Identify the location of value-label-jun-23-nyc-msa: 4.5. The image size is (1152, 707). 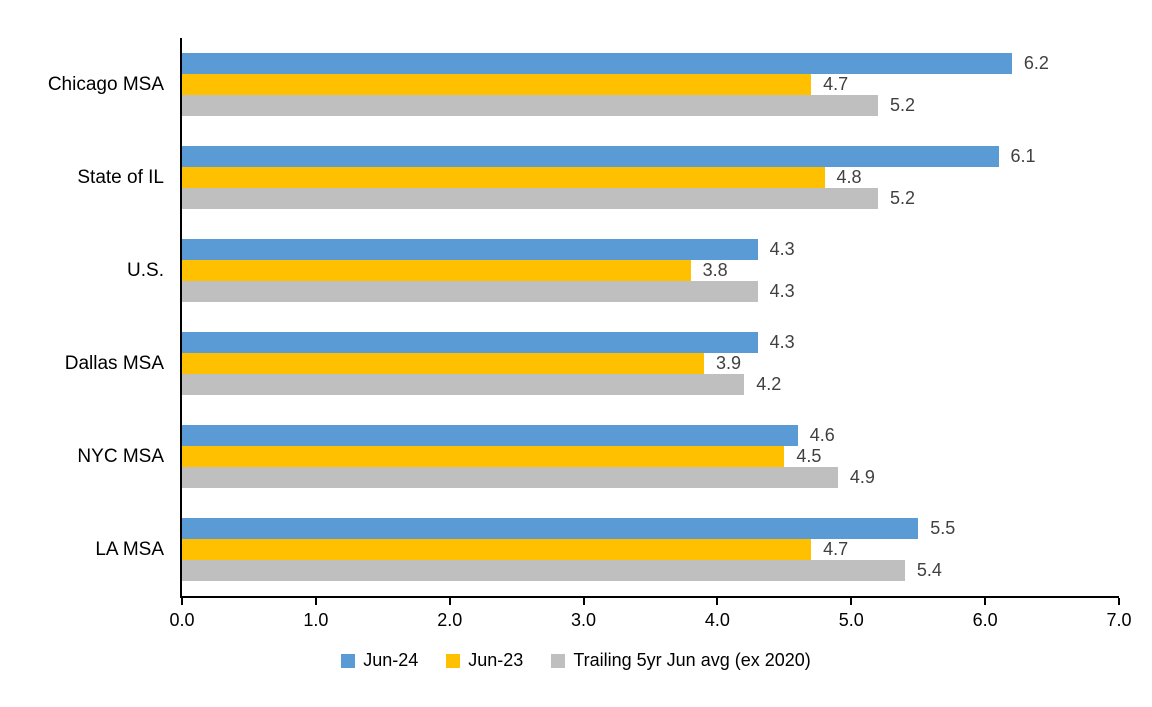
(809, 456).